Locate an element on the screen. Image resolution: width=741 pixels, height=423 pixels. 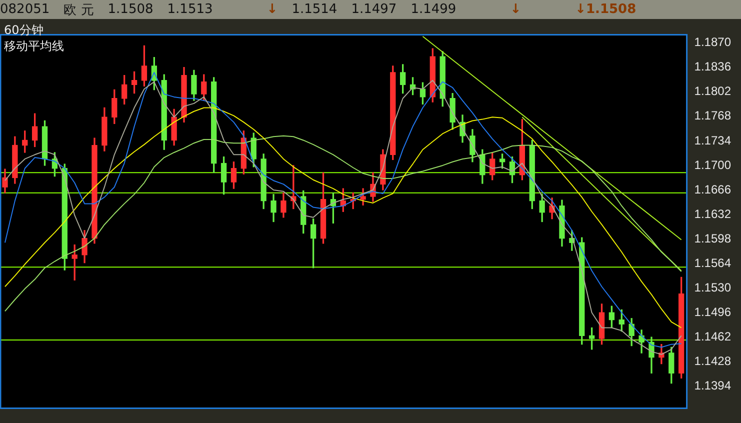
y-tick-label: 1.1836 is located at coordinates (713, 67).